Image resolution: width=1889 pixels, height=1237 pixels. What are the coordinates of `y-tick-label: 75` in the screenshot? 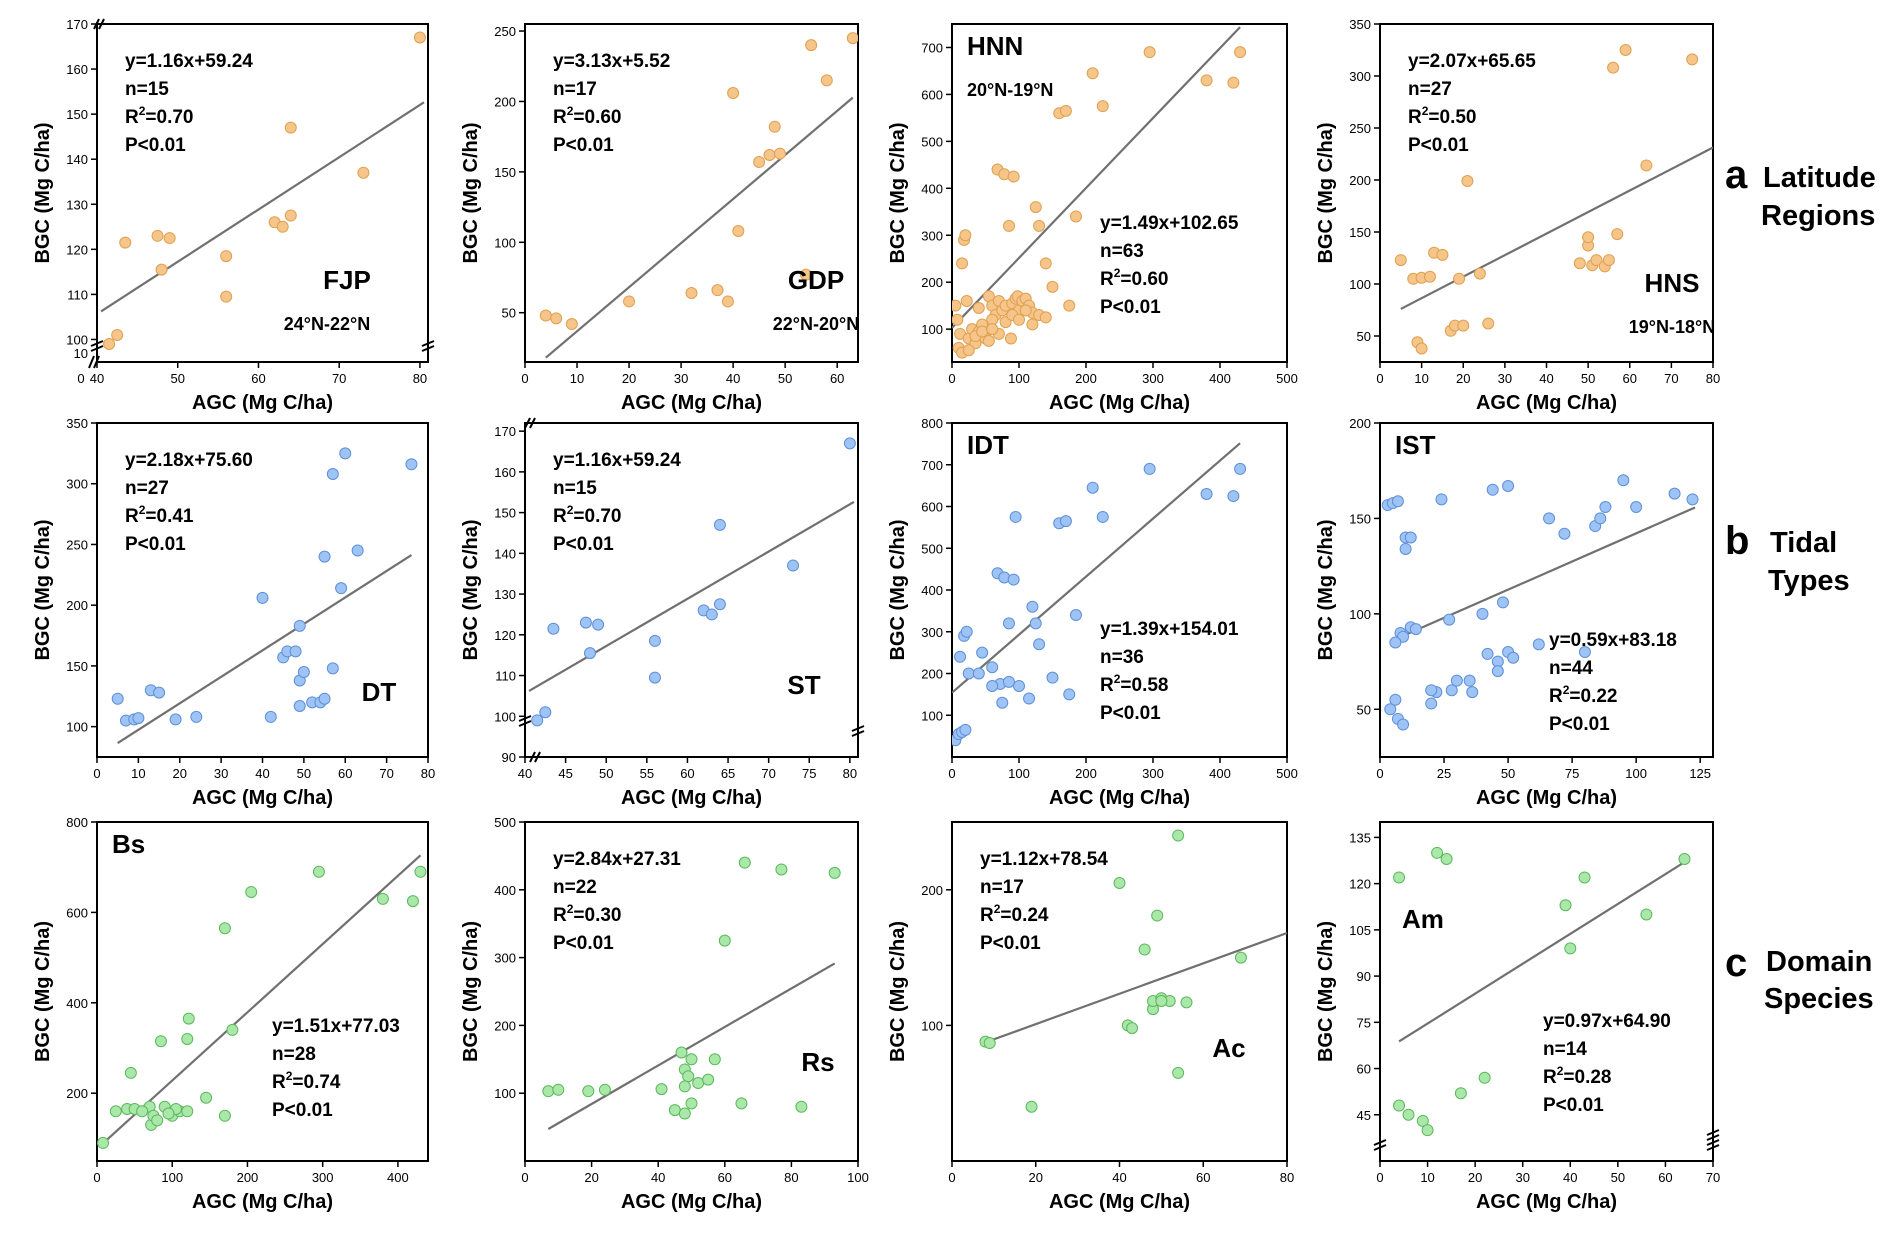 It's located at (1364, 1022).